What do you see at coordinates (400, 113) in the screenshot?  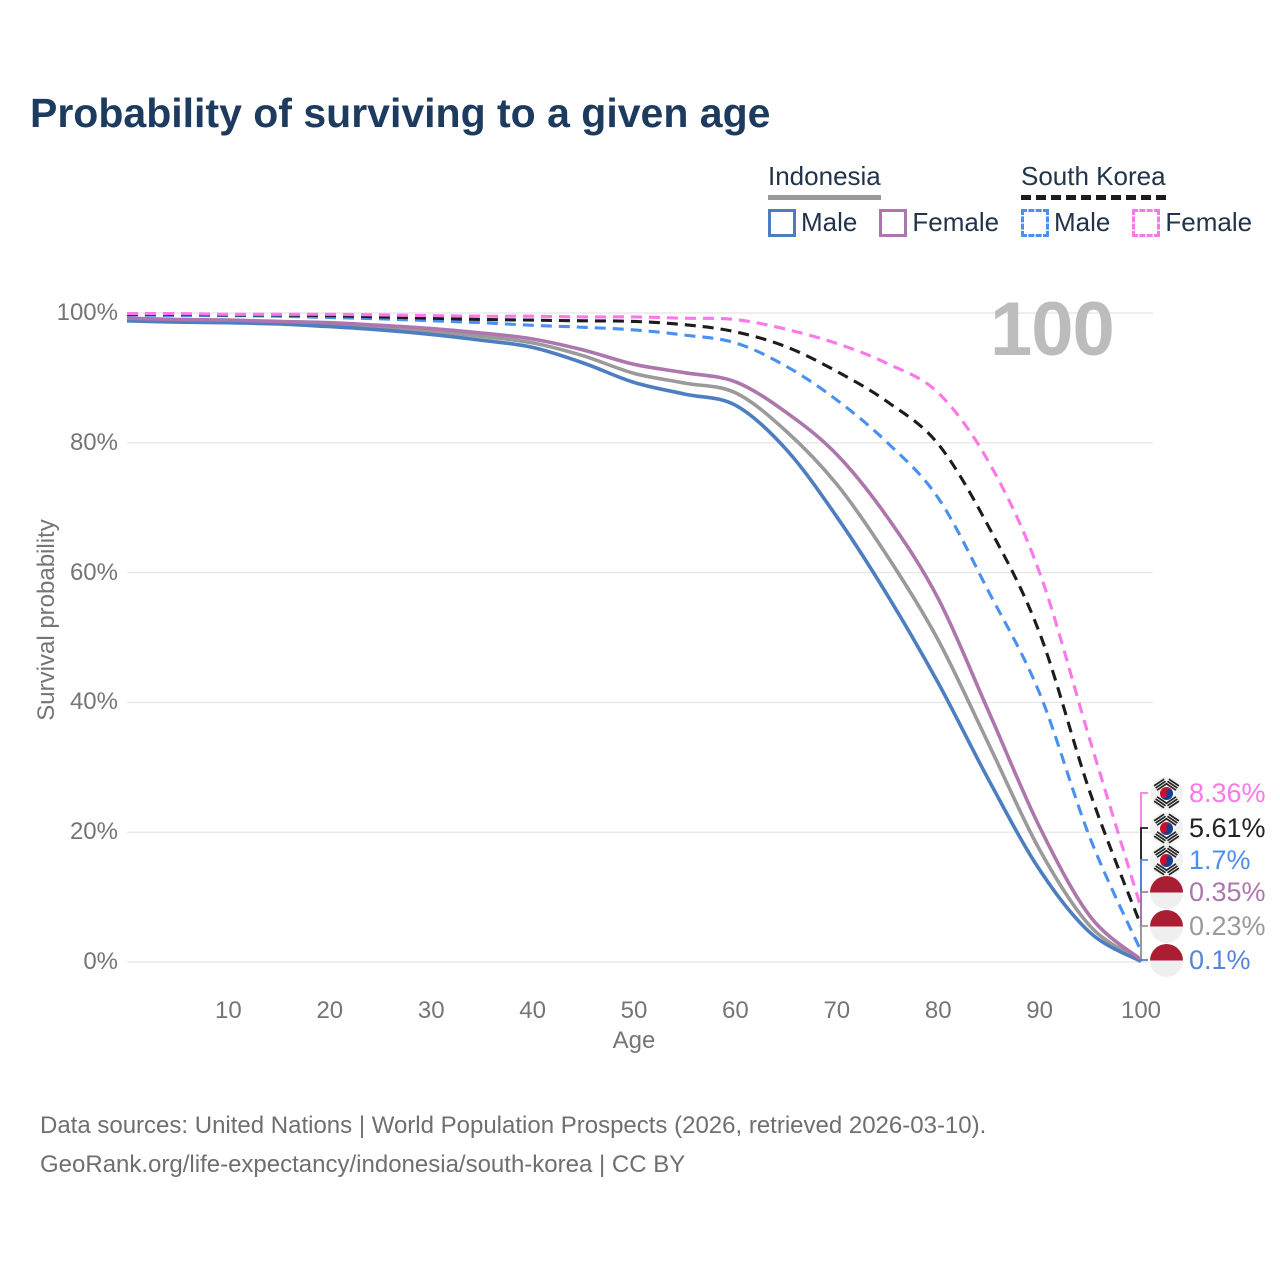 I see `page-title: Probability of surviving to a given age` at bounding box center [400, 113].